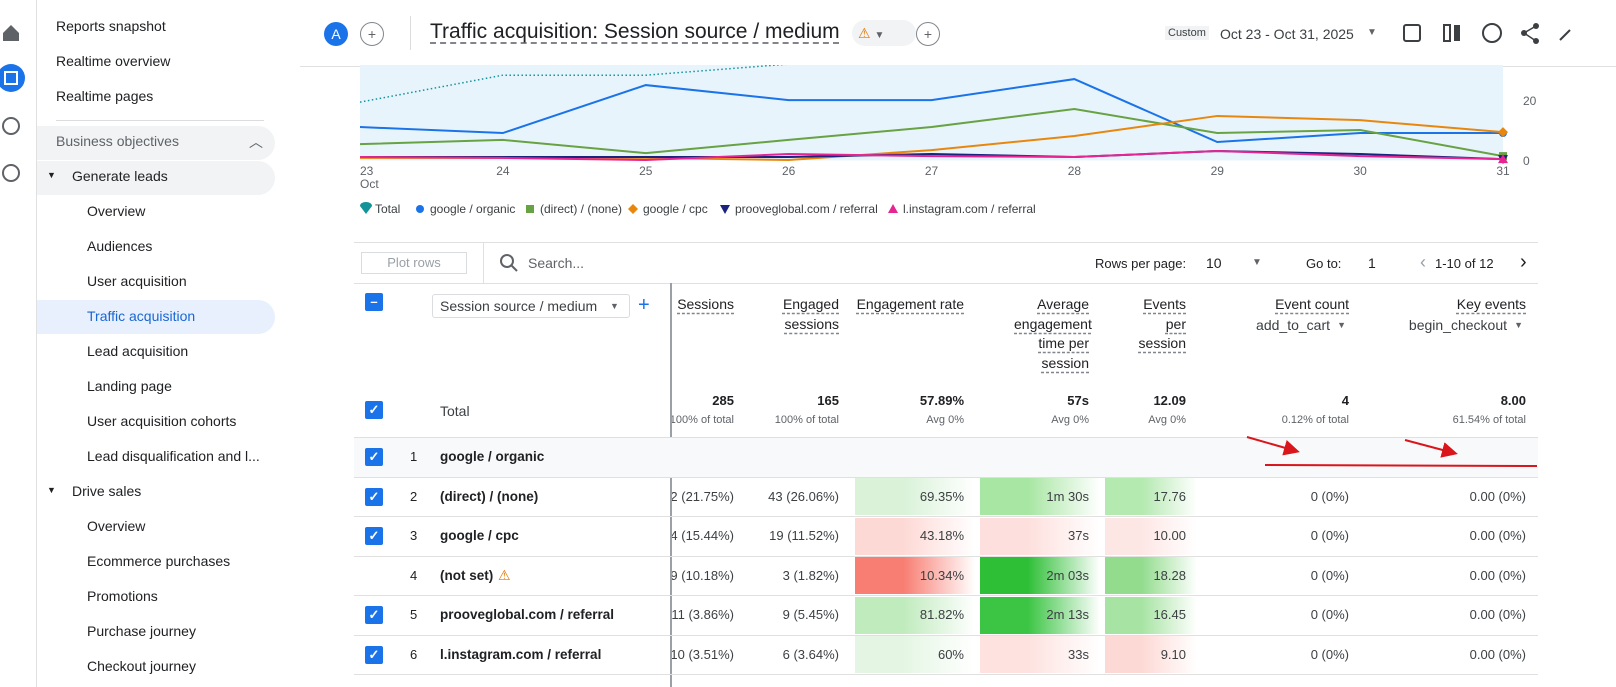 The image size is (1616, 687). Describe the element at coordinates (1489, 420) in the screenshot. I see `total-note: 61.54% of total` at that location.